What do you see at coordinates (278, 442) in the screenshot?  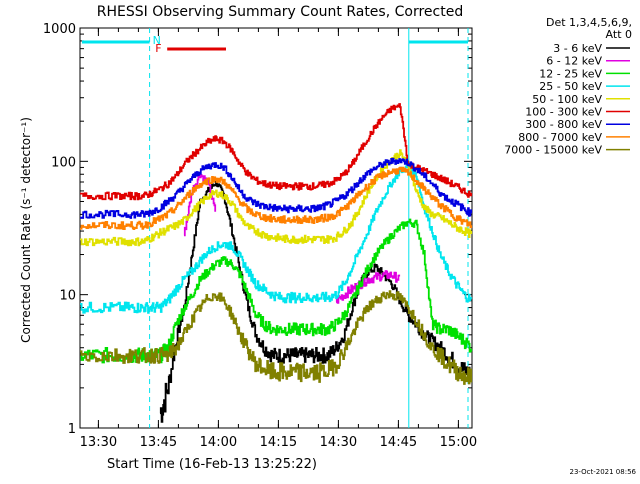 I see `x-tick-label: 14:15` at bounding box center [278, 442].